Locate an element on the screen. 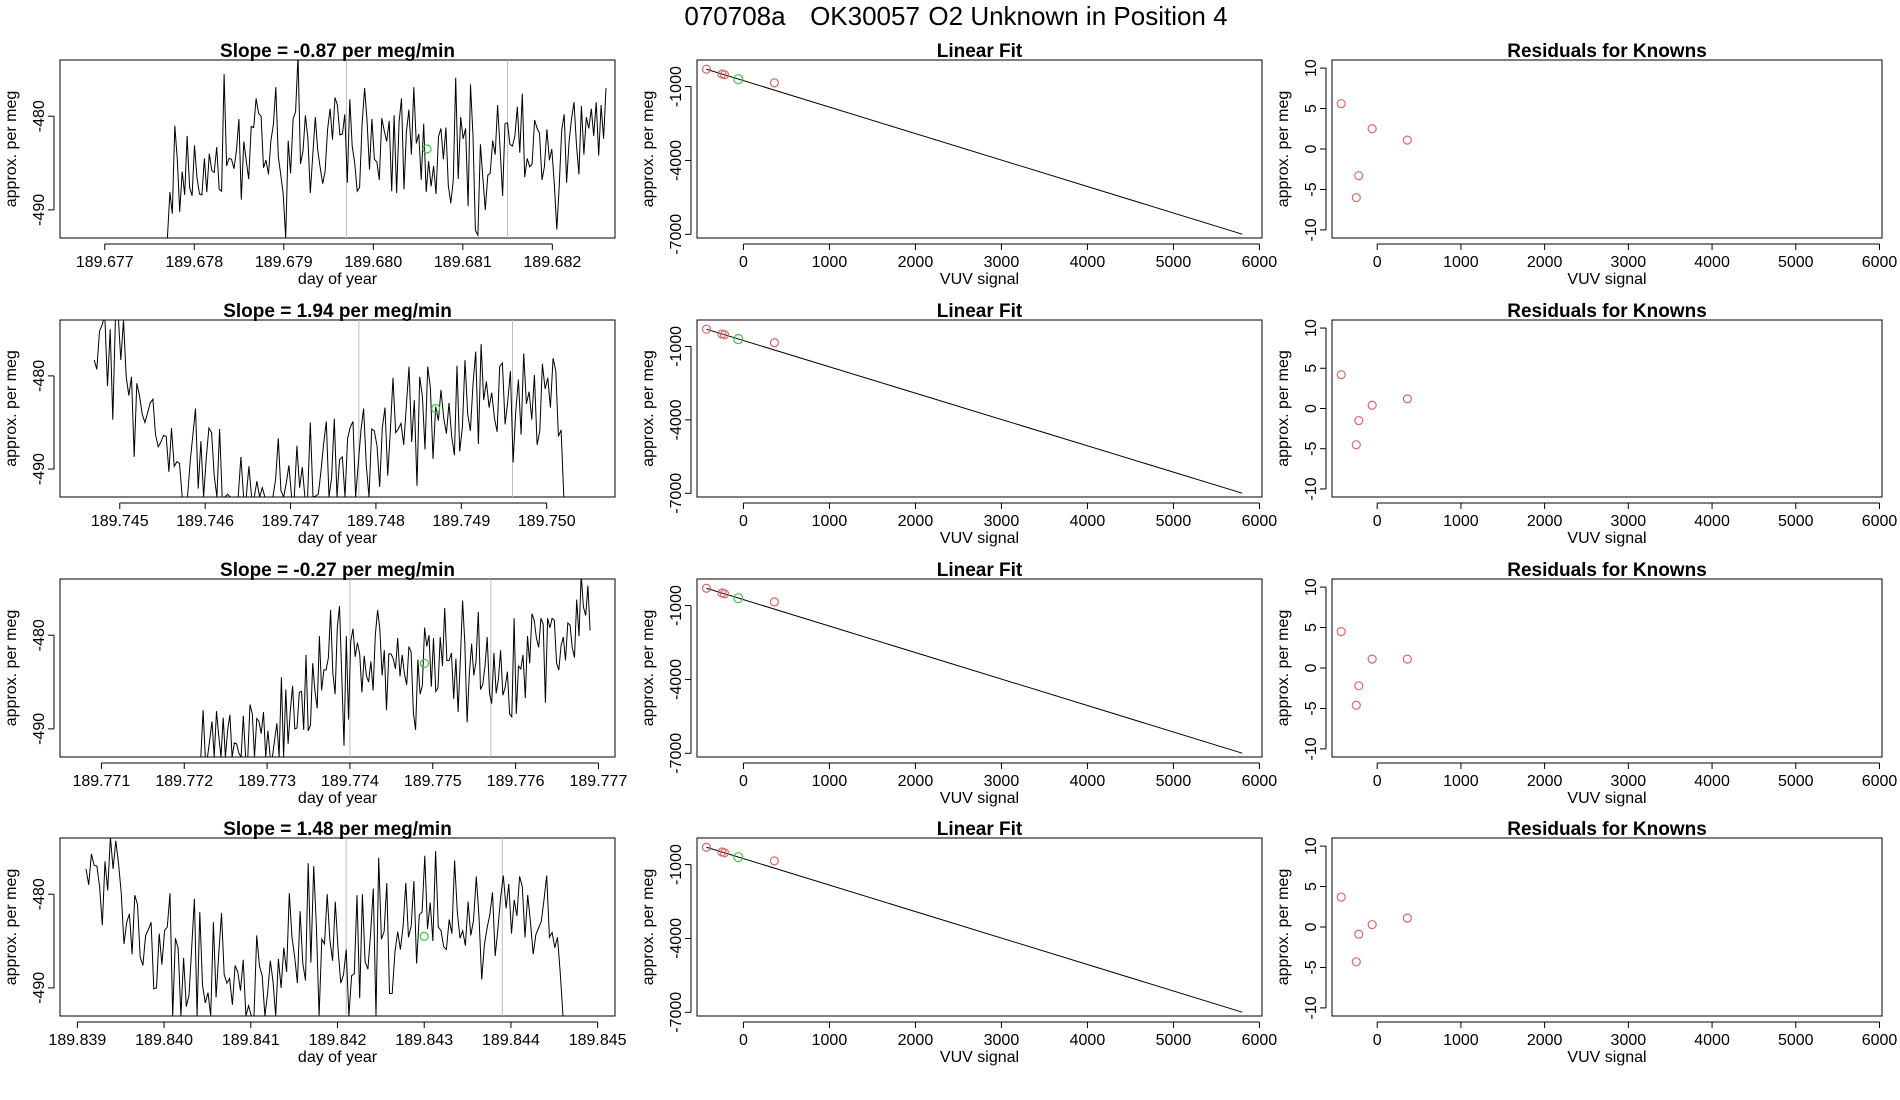 The height and width of the screenshot is (1100, 1900). panel-title: Residuals for Knowns is located at coordinates (1607, 51).